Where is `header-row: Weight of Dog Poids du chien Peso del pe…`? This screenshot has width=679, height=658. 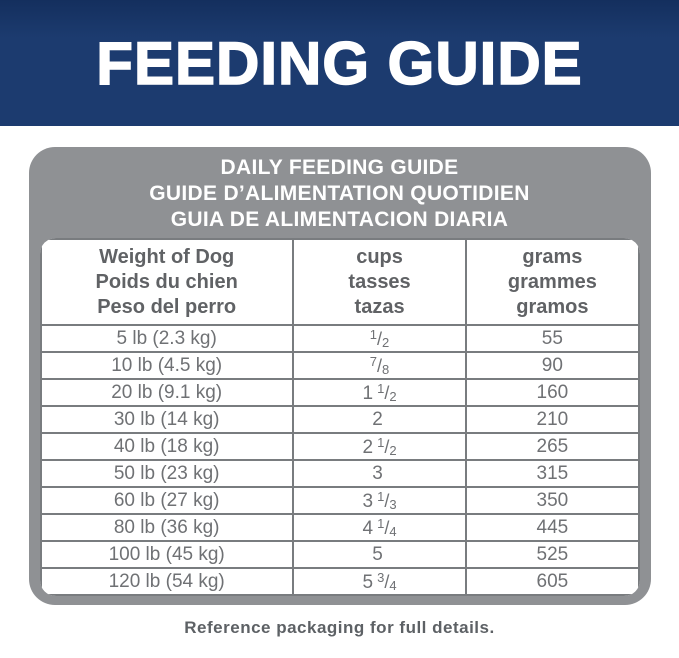 header-row: Weight of Dog Poids du chien Peso del pe… is located at coordinates (339, 282).